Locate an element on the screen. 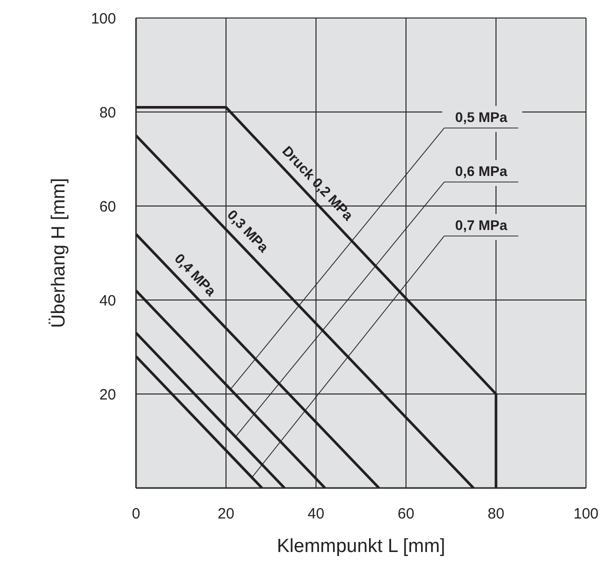 The width and height of the screenshot is (601, 574). x-tick-label: 100 is located at coordinates (586, 514).